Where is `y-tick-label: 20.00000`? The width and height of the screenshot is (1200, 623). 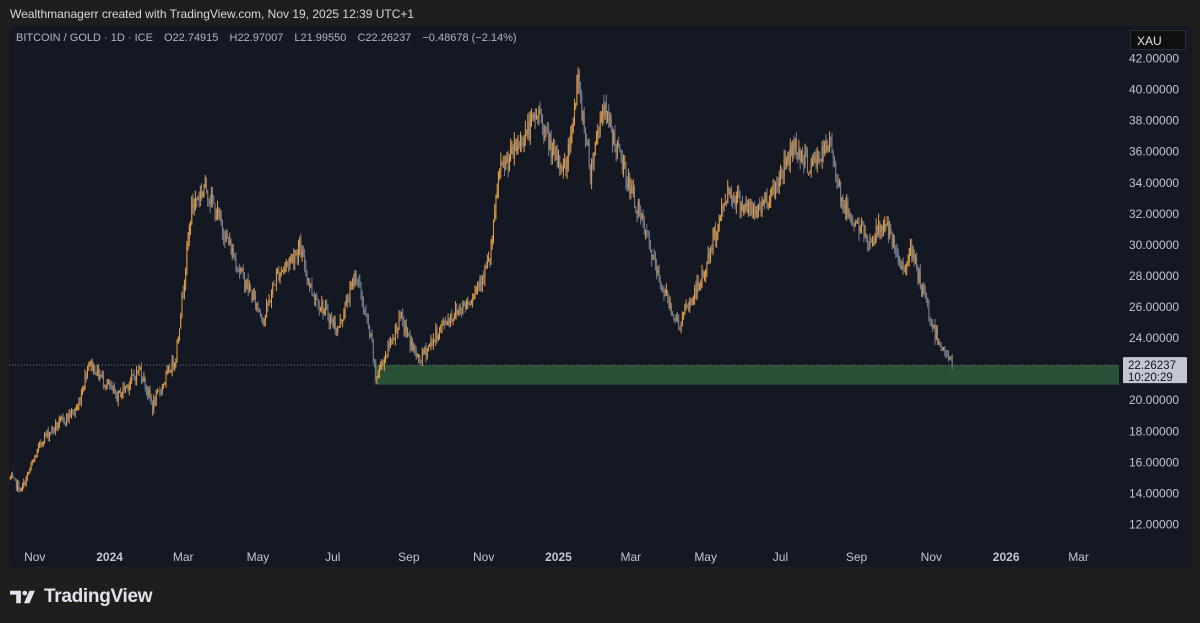 y-tick-label: 20.00000 is located at coordinates (1154, 400).